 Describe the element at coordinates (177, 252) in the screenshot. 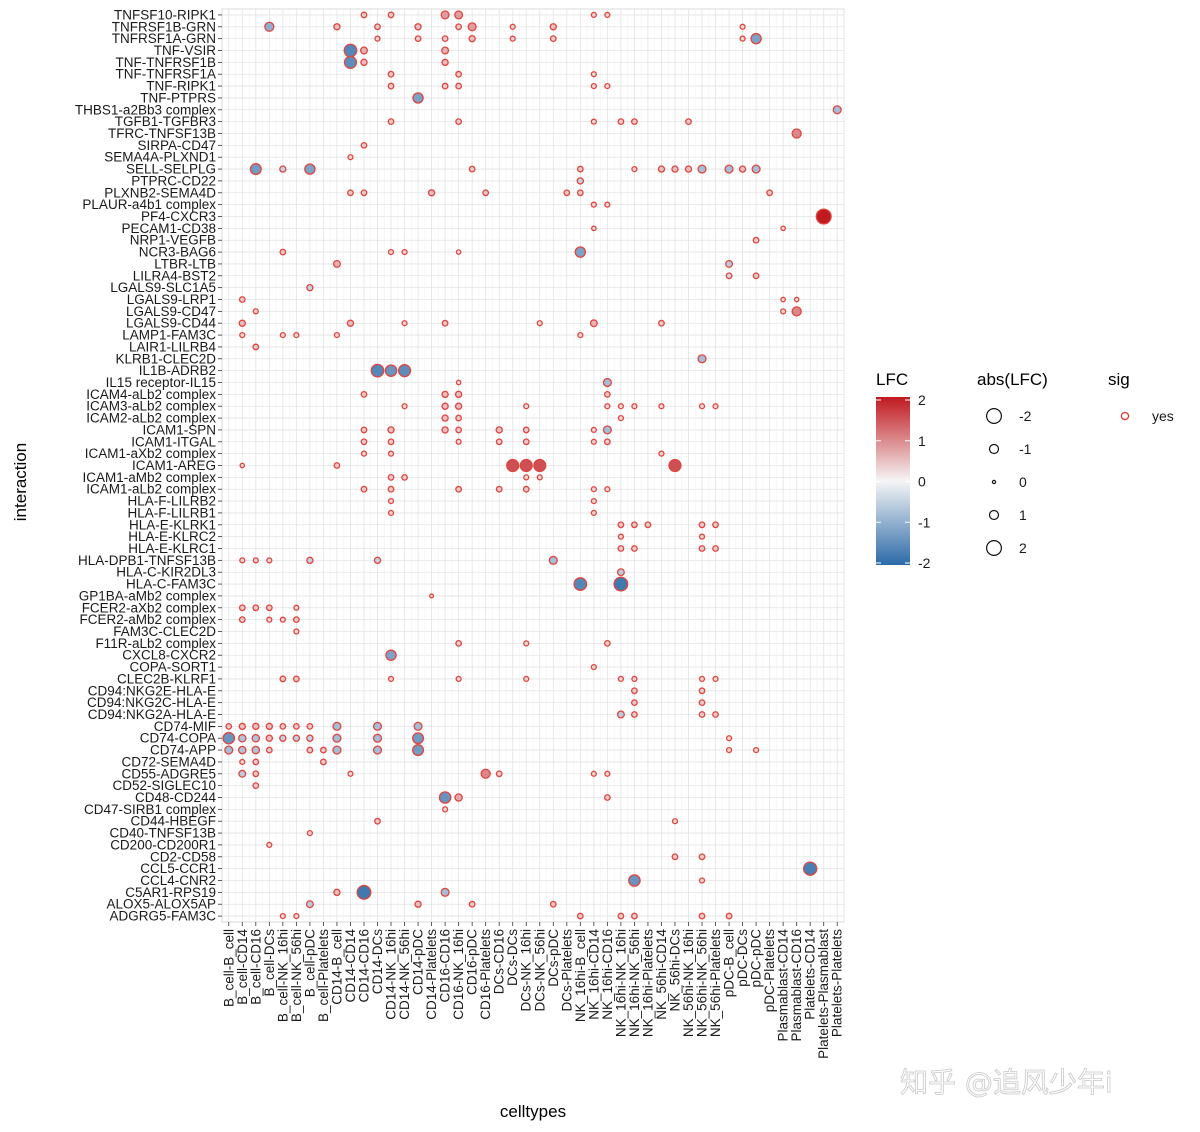

I see `y-tick-label: NCR3-BAG6` at that location.